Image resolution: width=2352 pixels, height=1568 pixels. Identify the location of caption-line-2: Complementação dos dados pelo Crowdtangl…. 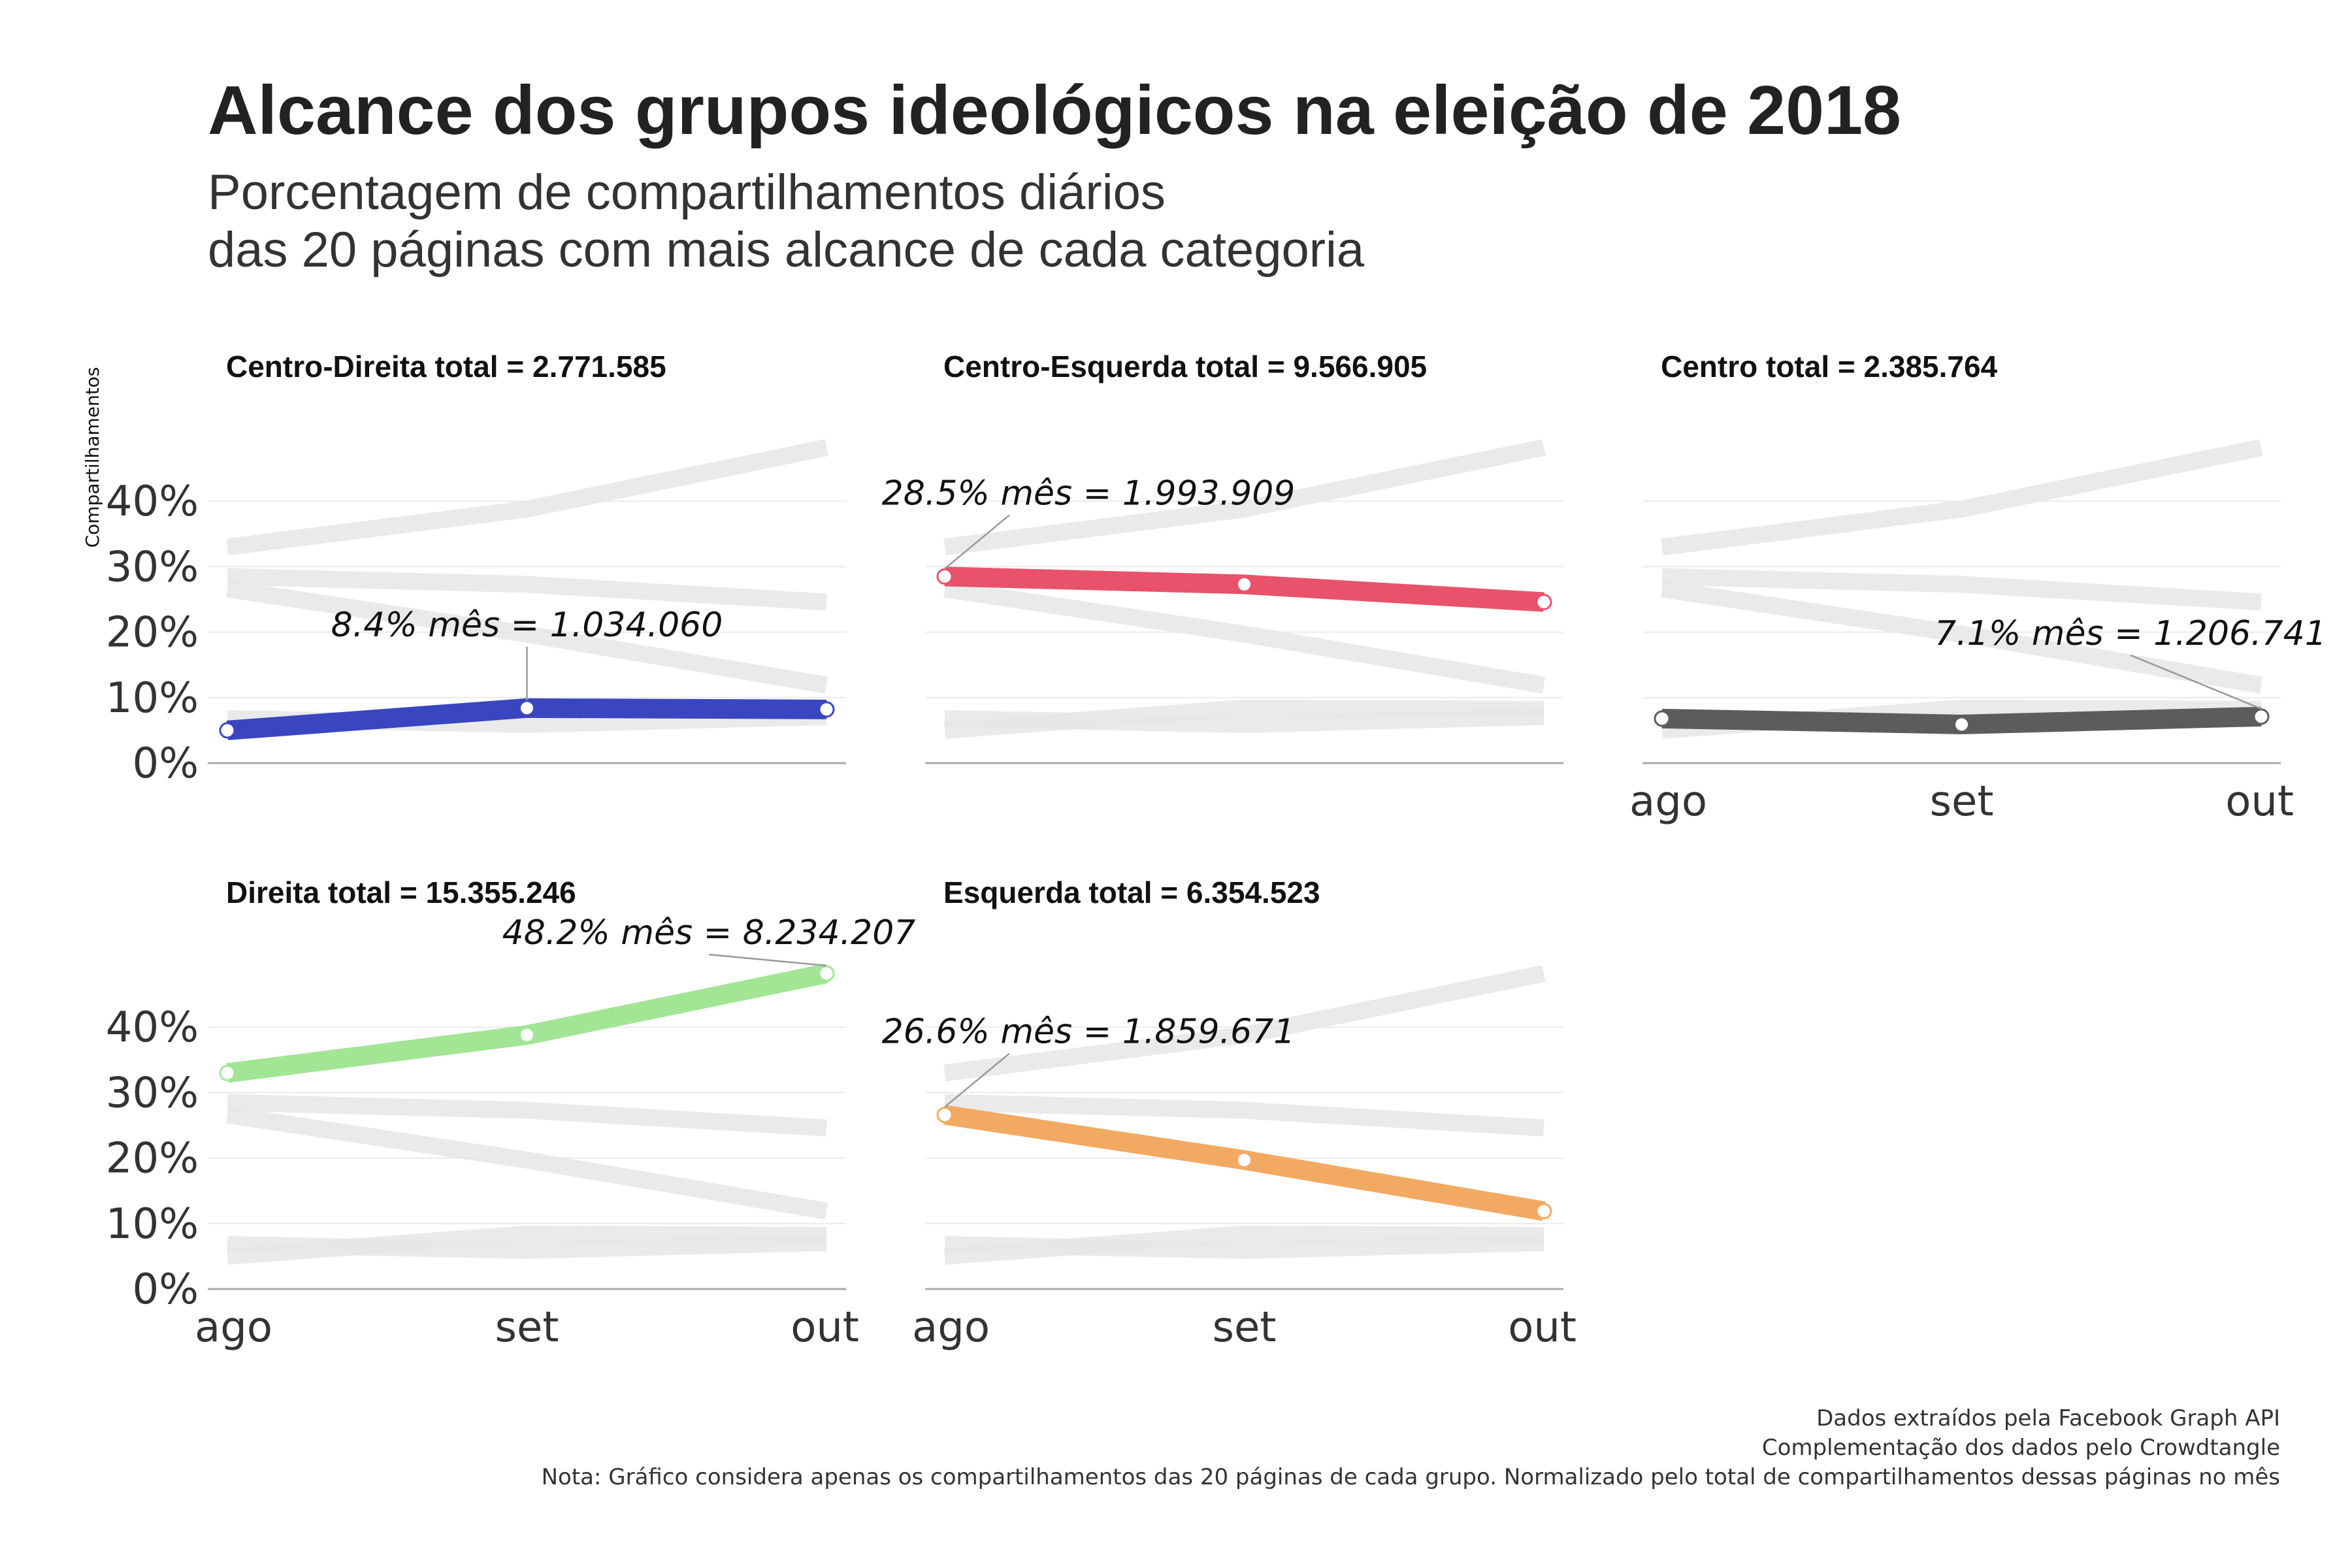
(2021, 1448).